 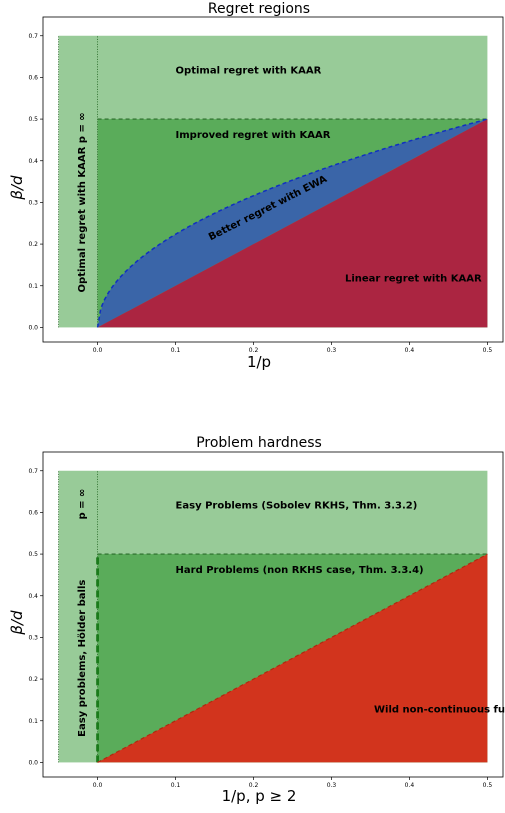 I want to click on region-annotation: Optimal regret with KAAR p = ∞, so click(x=82, y=202).